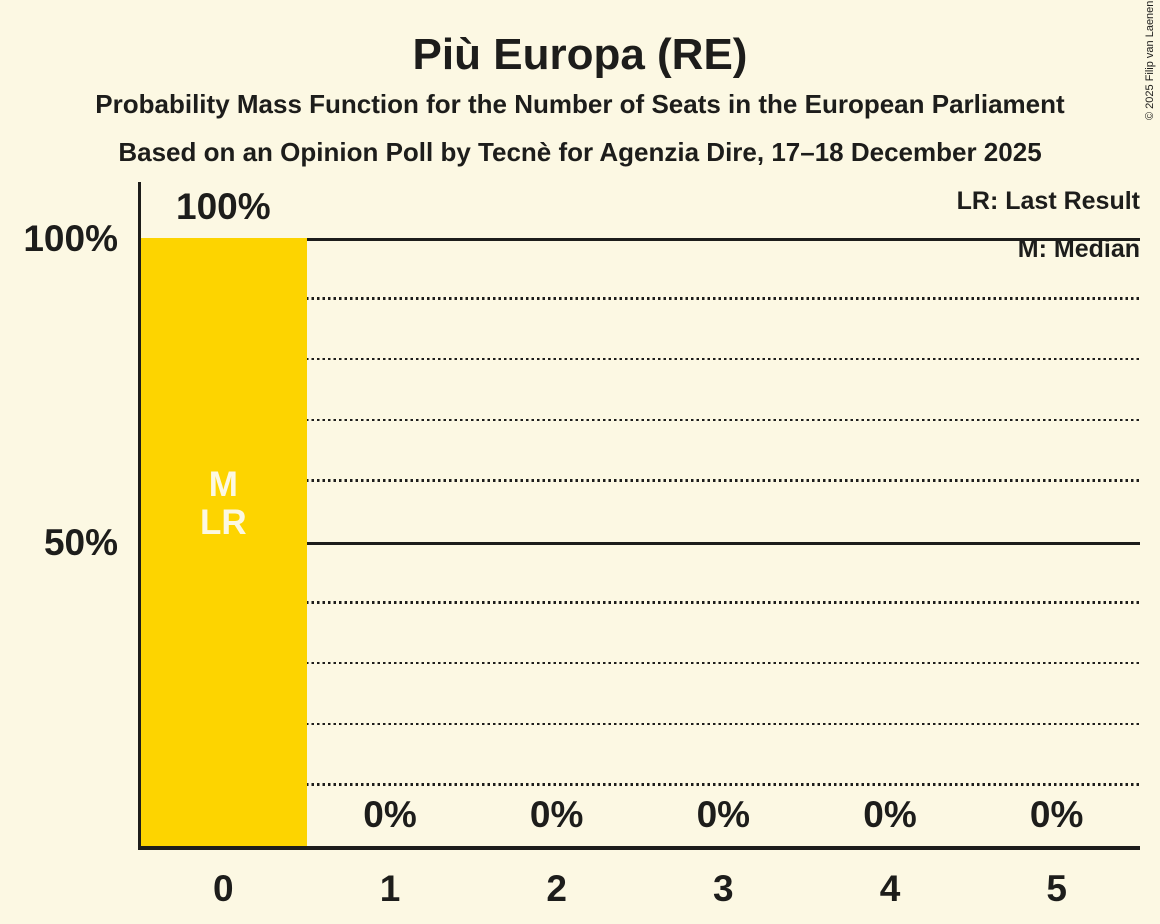 This screenshot has height=924, width=1160. I want to click on bar-value-label-seats-0: 100%, so click(223, 206).